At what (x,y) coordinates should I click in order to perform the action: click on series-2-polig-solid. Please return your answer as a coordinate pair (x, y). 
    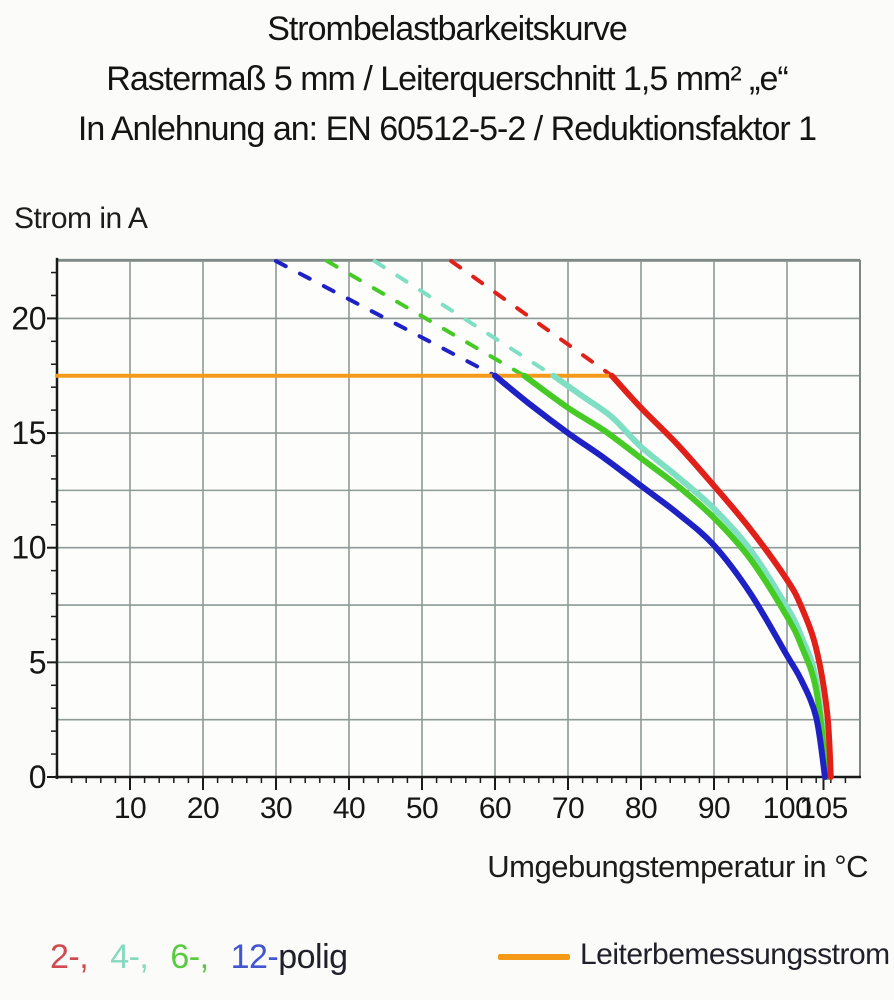
    Looking at the image, I should click on (721, 576).